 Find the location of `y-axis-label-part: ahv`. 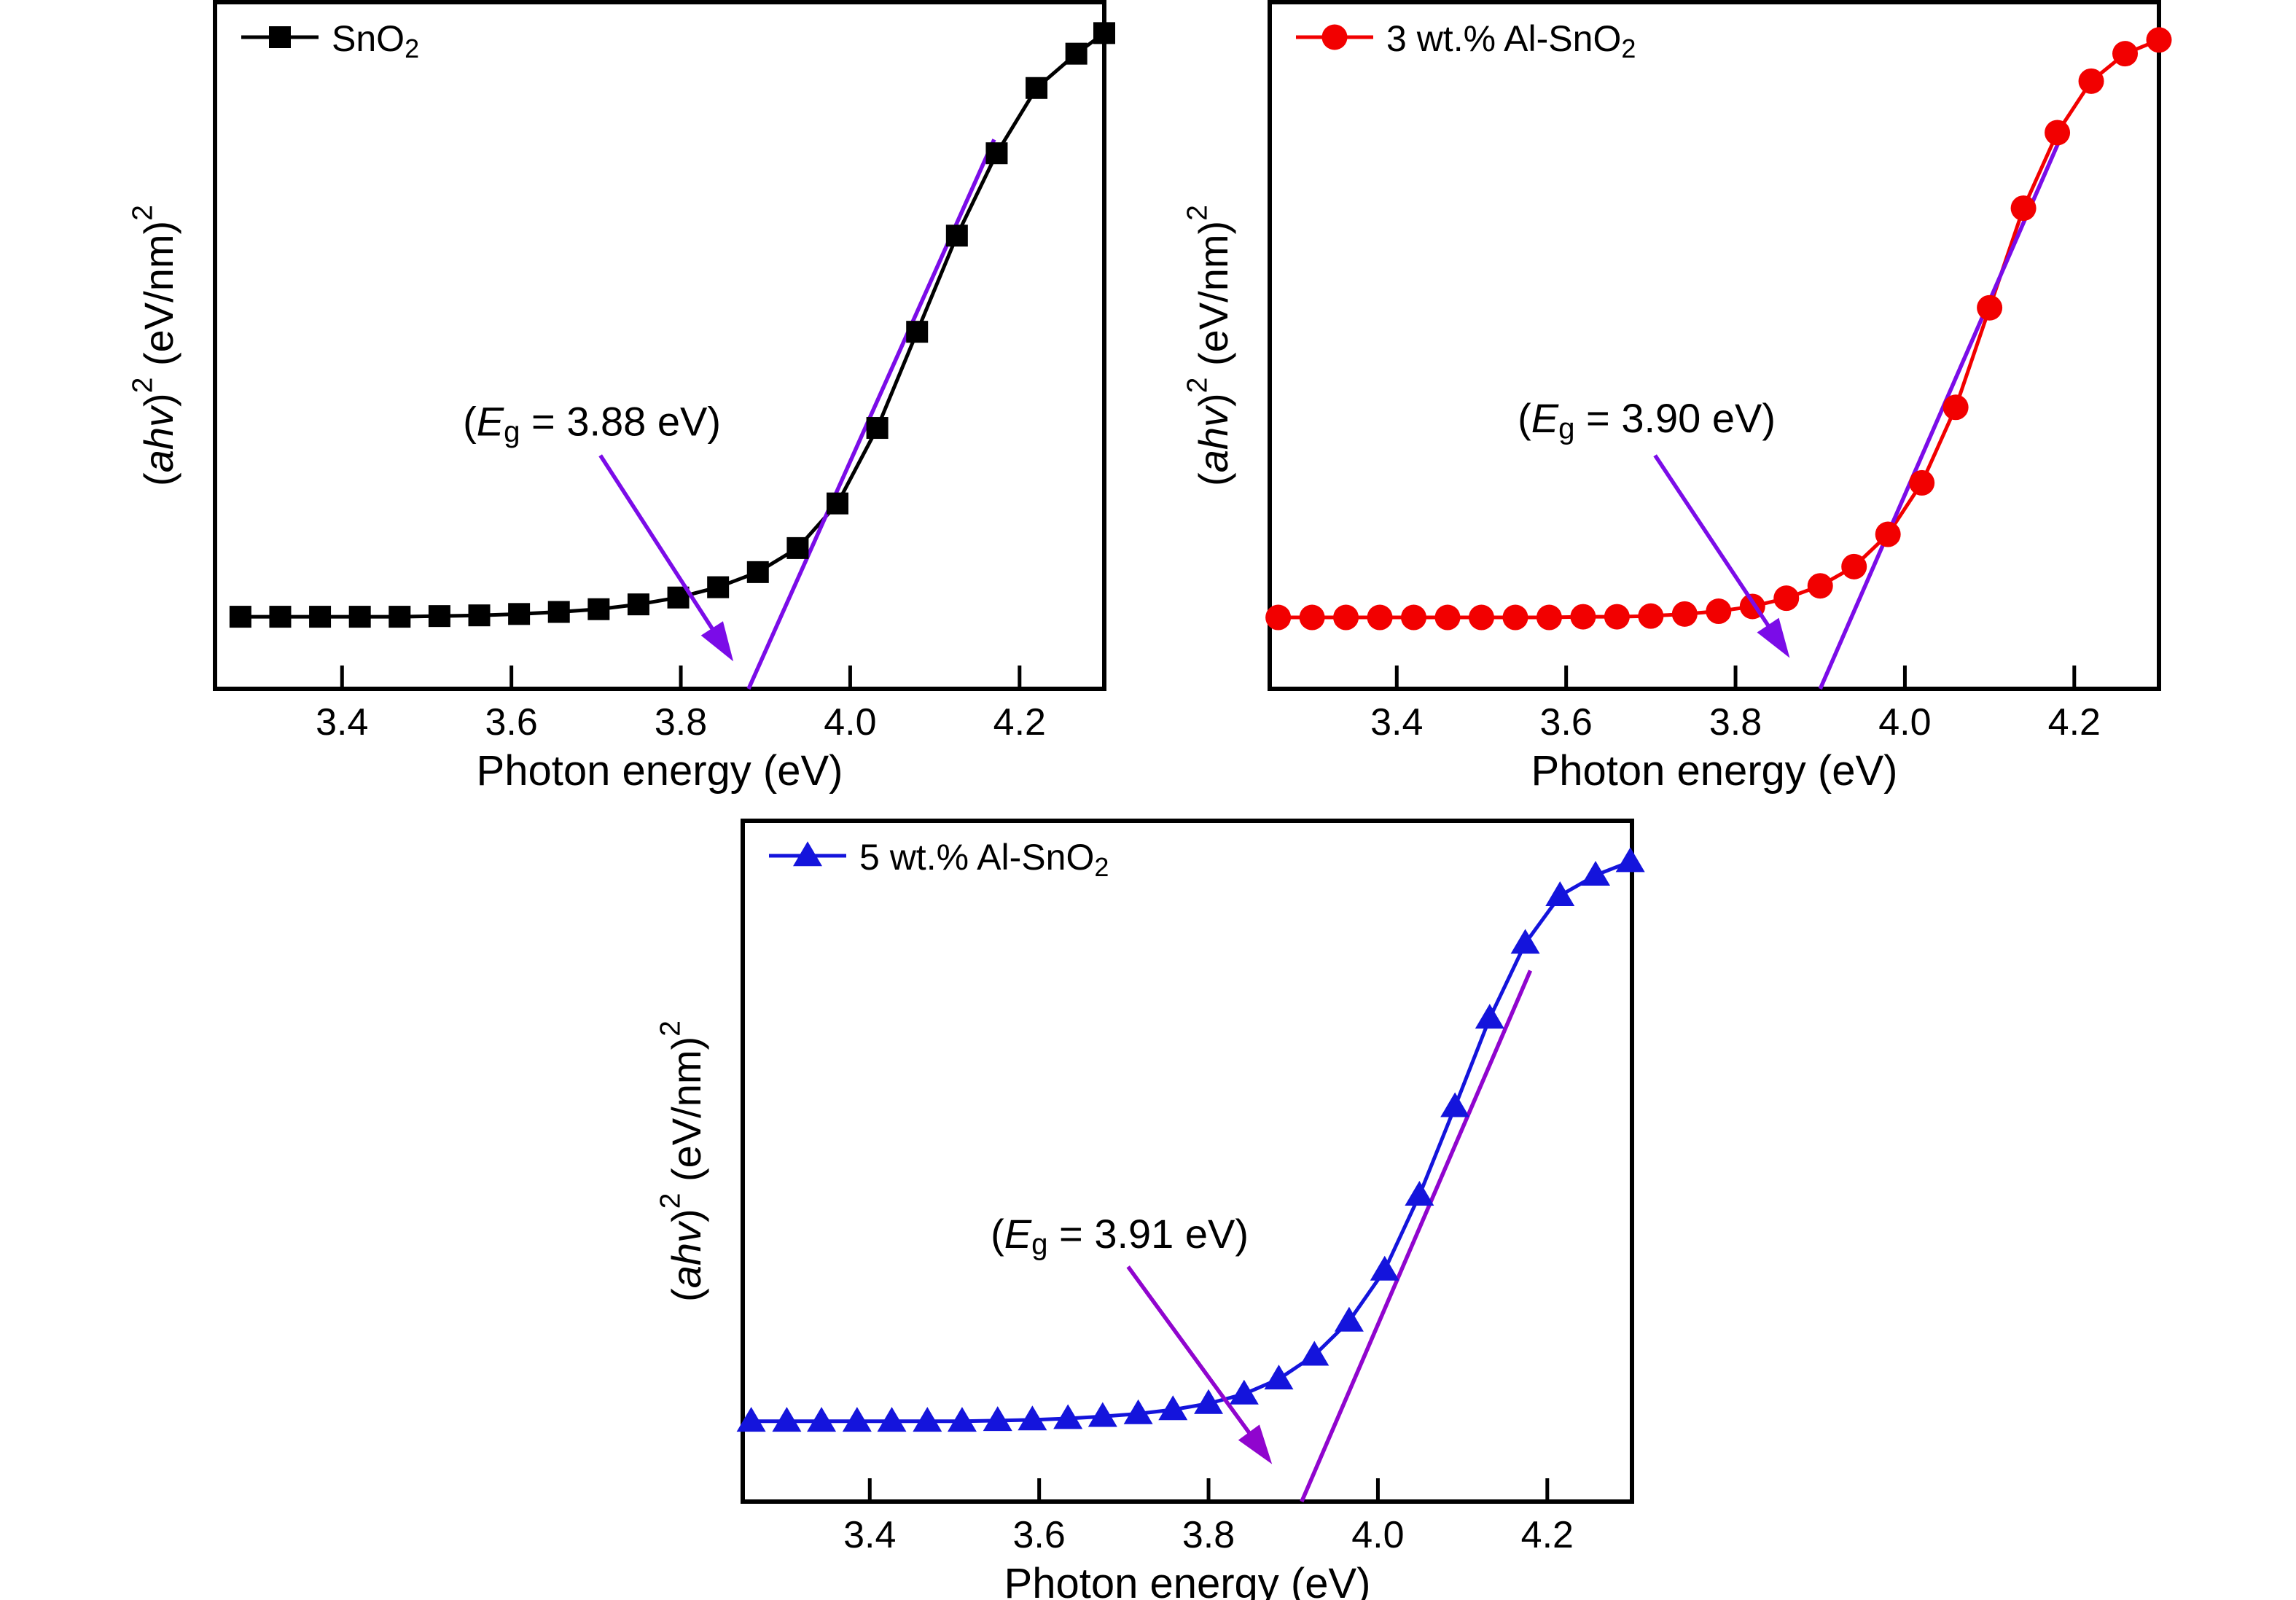

y-axis-label-part: ahv is located at coordinates (1213, 438).